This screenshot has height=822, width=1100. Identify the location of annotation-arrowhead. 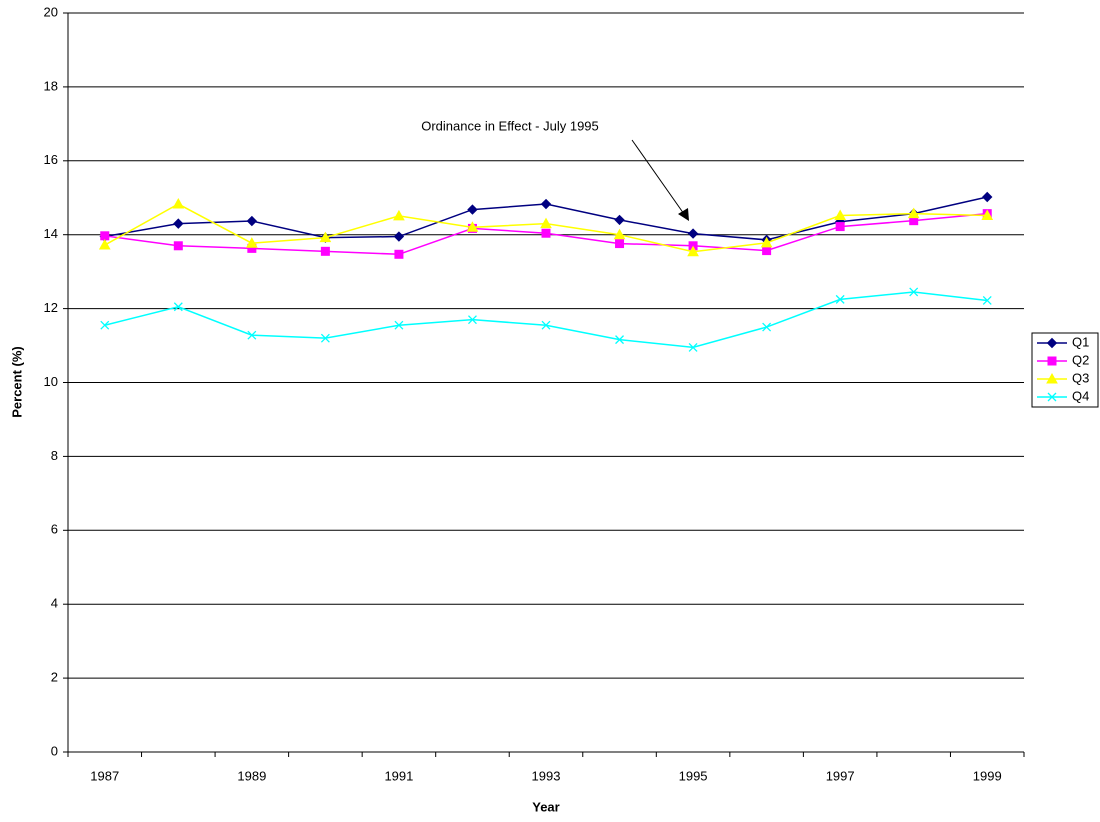
(683, 214).